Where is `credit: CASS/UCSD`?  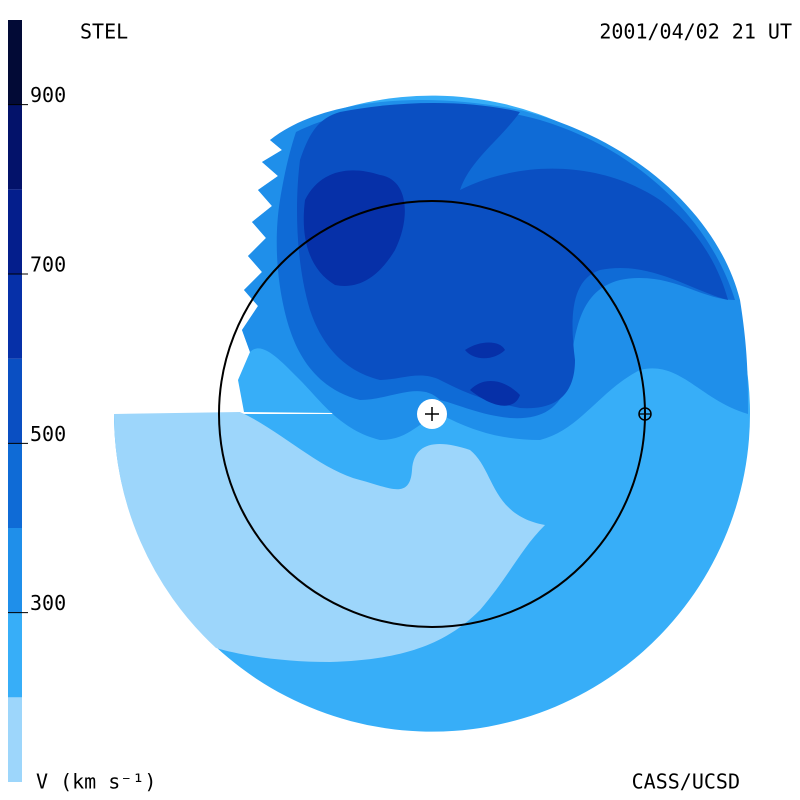
credit: CASS/UCSD is located at coordinates (686, 782).